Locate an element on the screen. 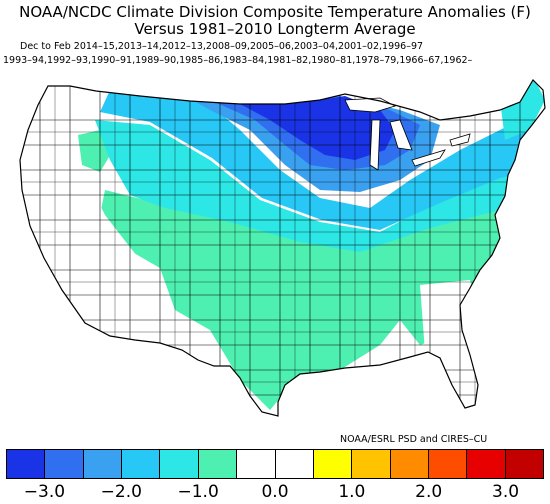 Image resolution: width=550 pixels, height=504 pixels. southwest-neutral-region is located at coordinates (112, 255).